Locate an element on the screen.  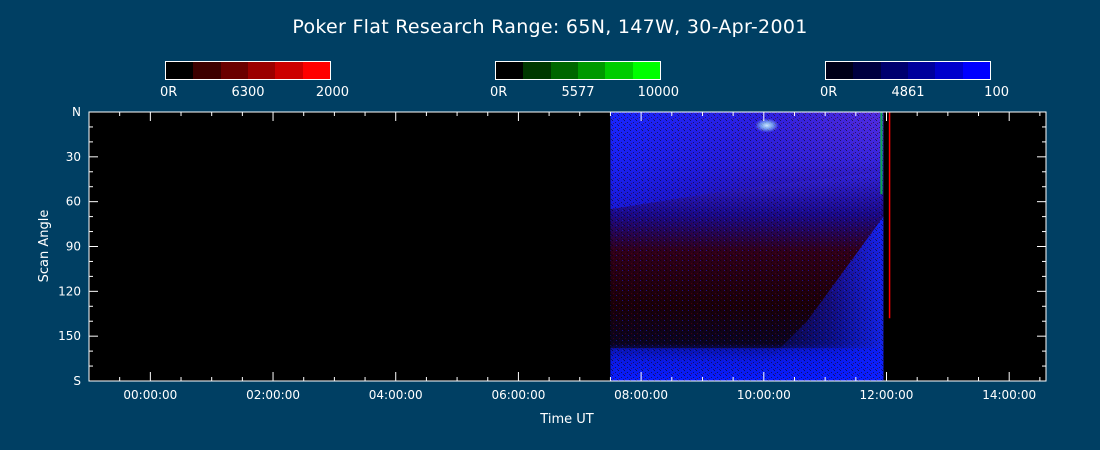
y-tick-label: 150 is located at coordinates (69, 336).